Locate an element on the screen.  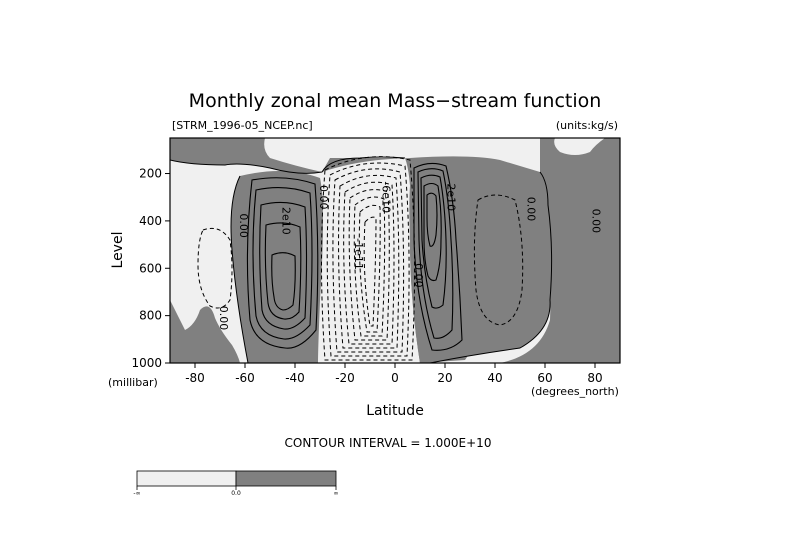
y-axis: 200 400 600 800 1000 is located at coordinates (150, 268).